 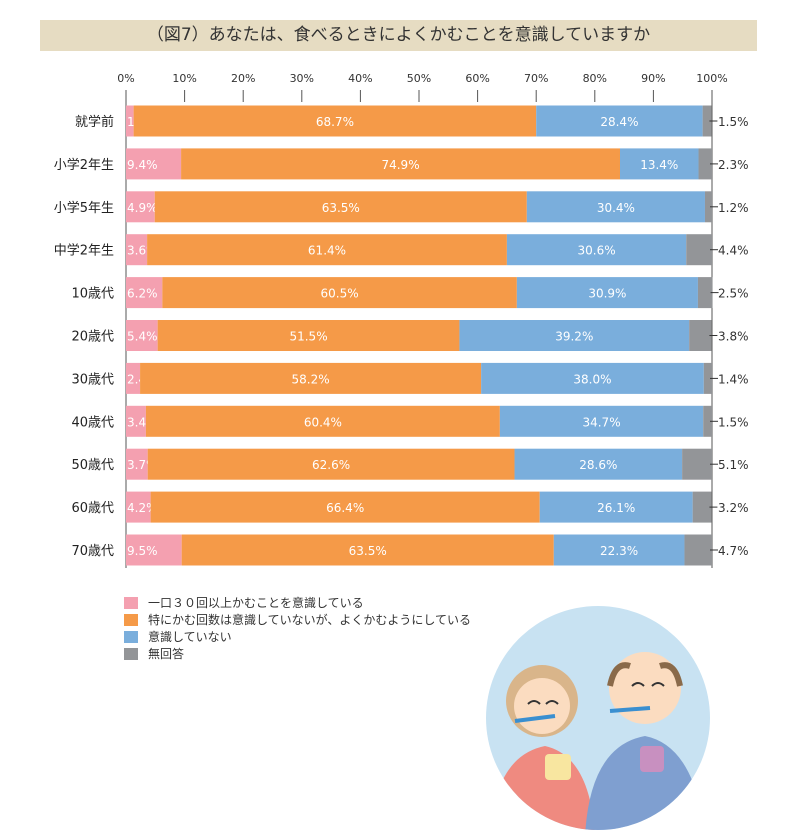 What do you see at coordinates (184, 78) in the screenshot?
I see `x-tick-label: 10%` at bounding box center [184, 78].